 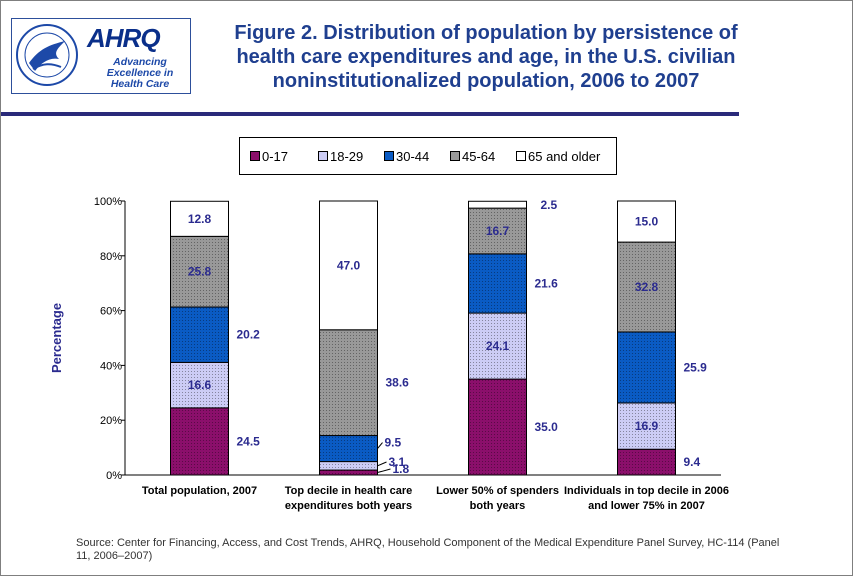 I want to click on x-category-label: expenditures both years, so click(x=348, y=506).